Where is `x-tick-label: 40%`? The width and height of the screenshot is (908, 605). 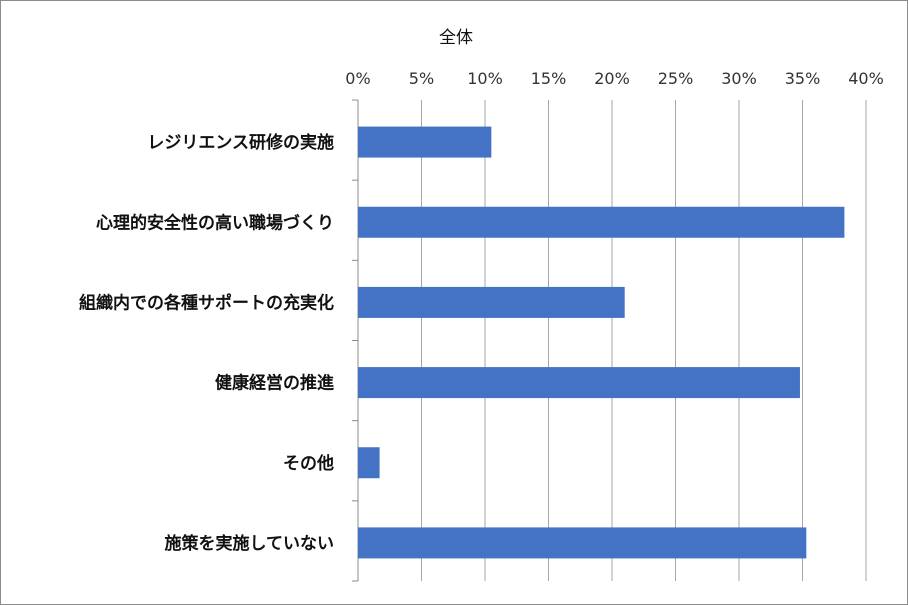
x-tick-label: 40% is located at coordinates (866, 78).